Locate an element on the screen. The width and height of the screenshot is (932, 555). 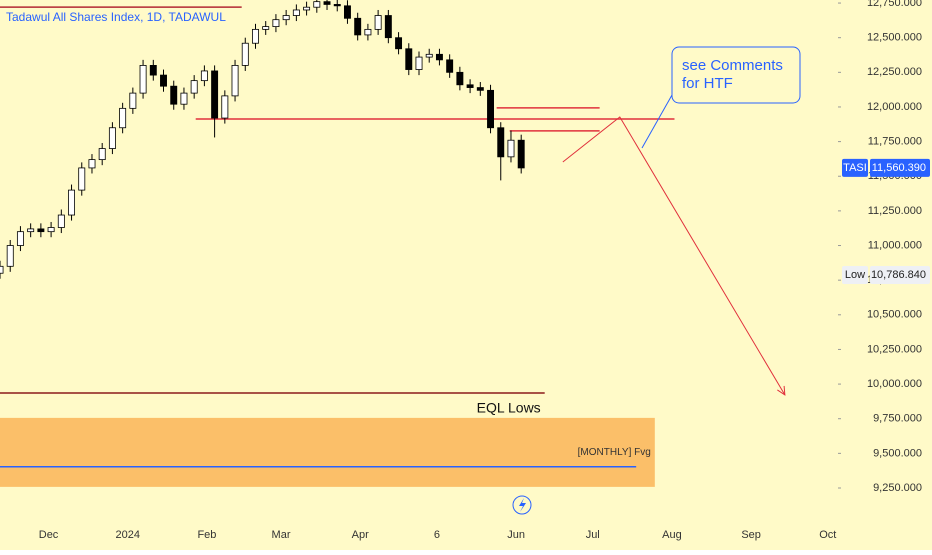
x-tick-label: Dec is located at coordinates (49, 535).